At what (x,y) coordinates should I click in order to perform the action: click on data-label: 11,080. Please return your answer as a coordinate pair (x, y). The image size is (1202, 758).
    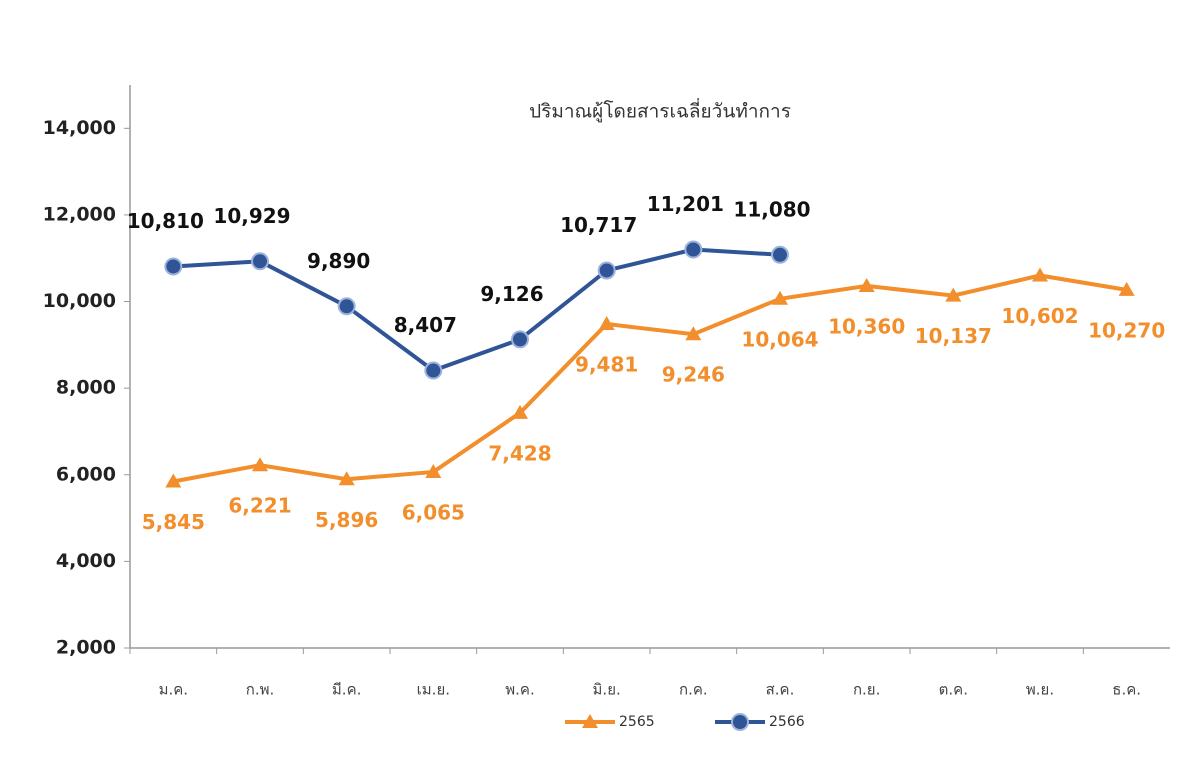
    Looking at the image, I should click on (771, 209).